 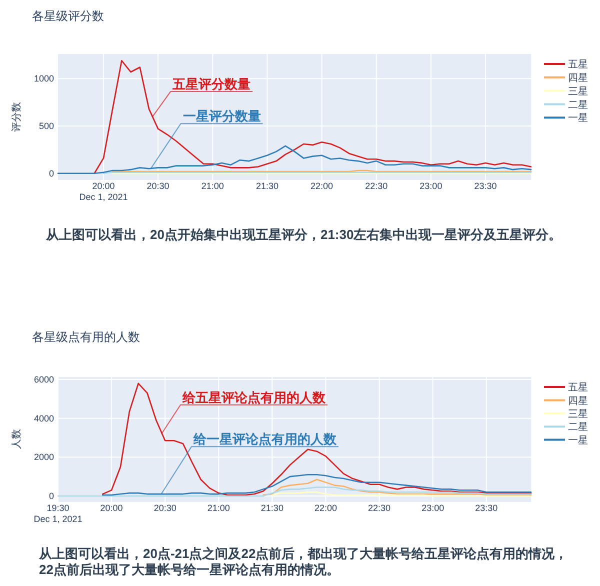 I want to click on y-tick-label: 500, so click(x=46, y=126).